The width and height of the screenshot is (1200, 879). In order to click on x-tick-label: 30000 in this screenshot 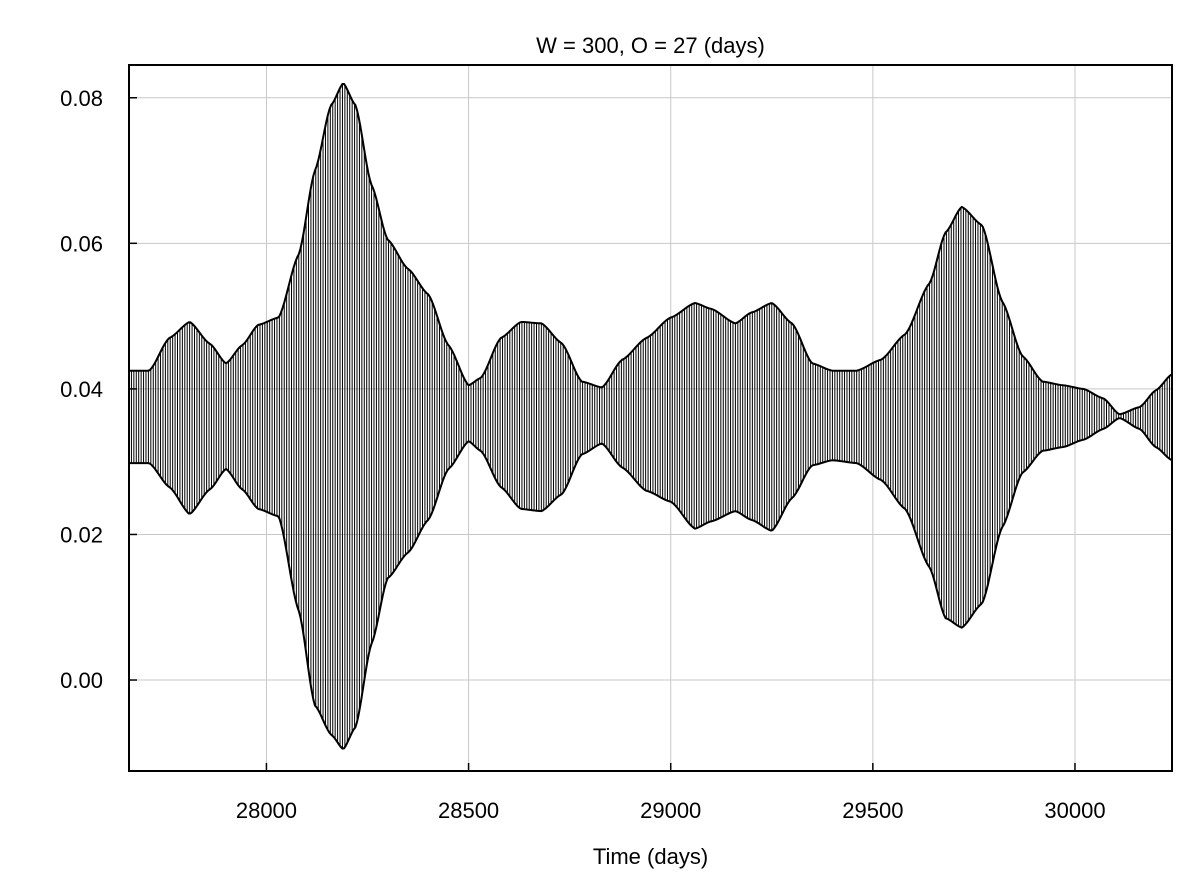, I will do `click(1074, 810)`.